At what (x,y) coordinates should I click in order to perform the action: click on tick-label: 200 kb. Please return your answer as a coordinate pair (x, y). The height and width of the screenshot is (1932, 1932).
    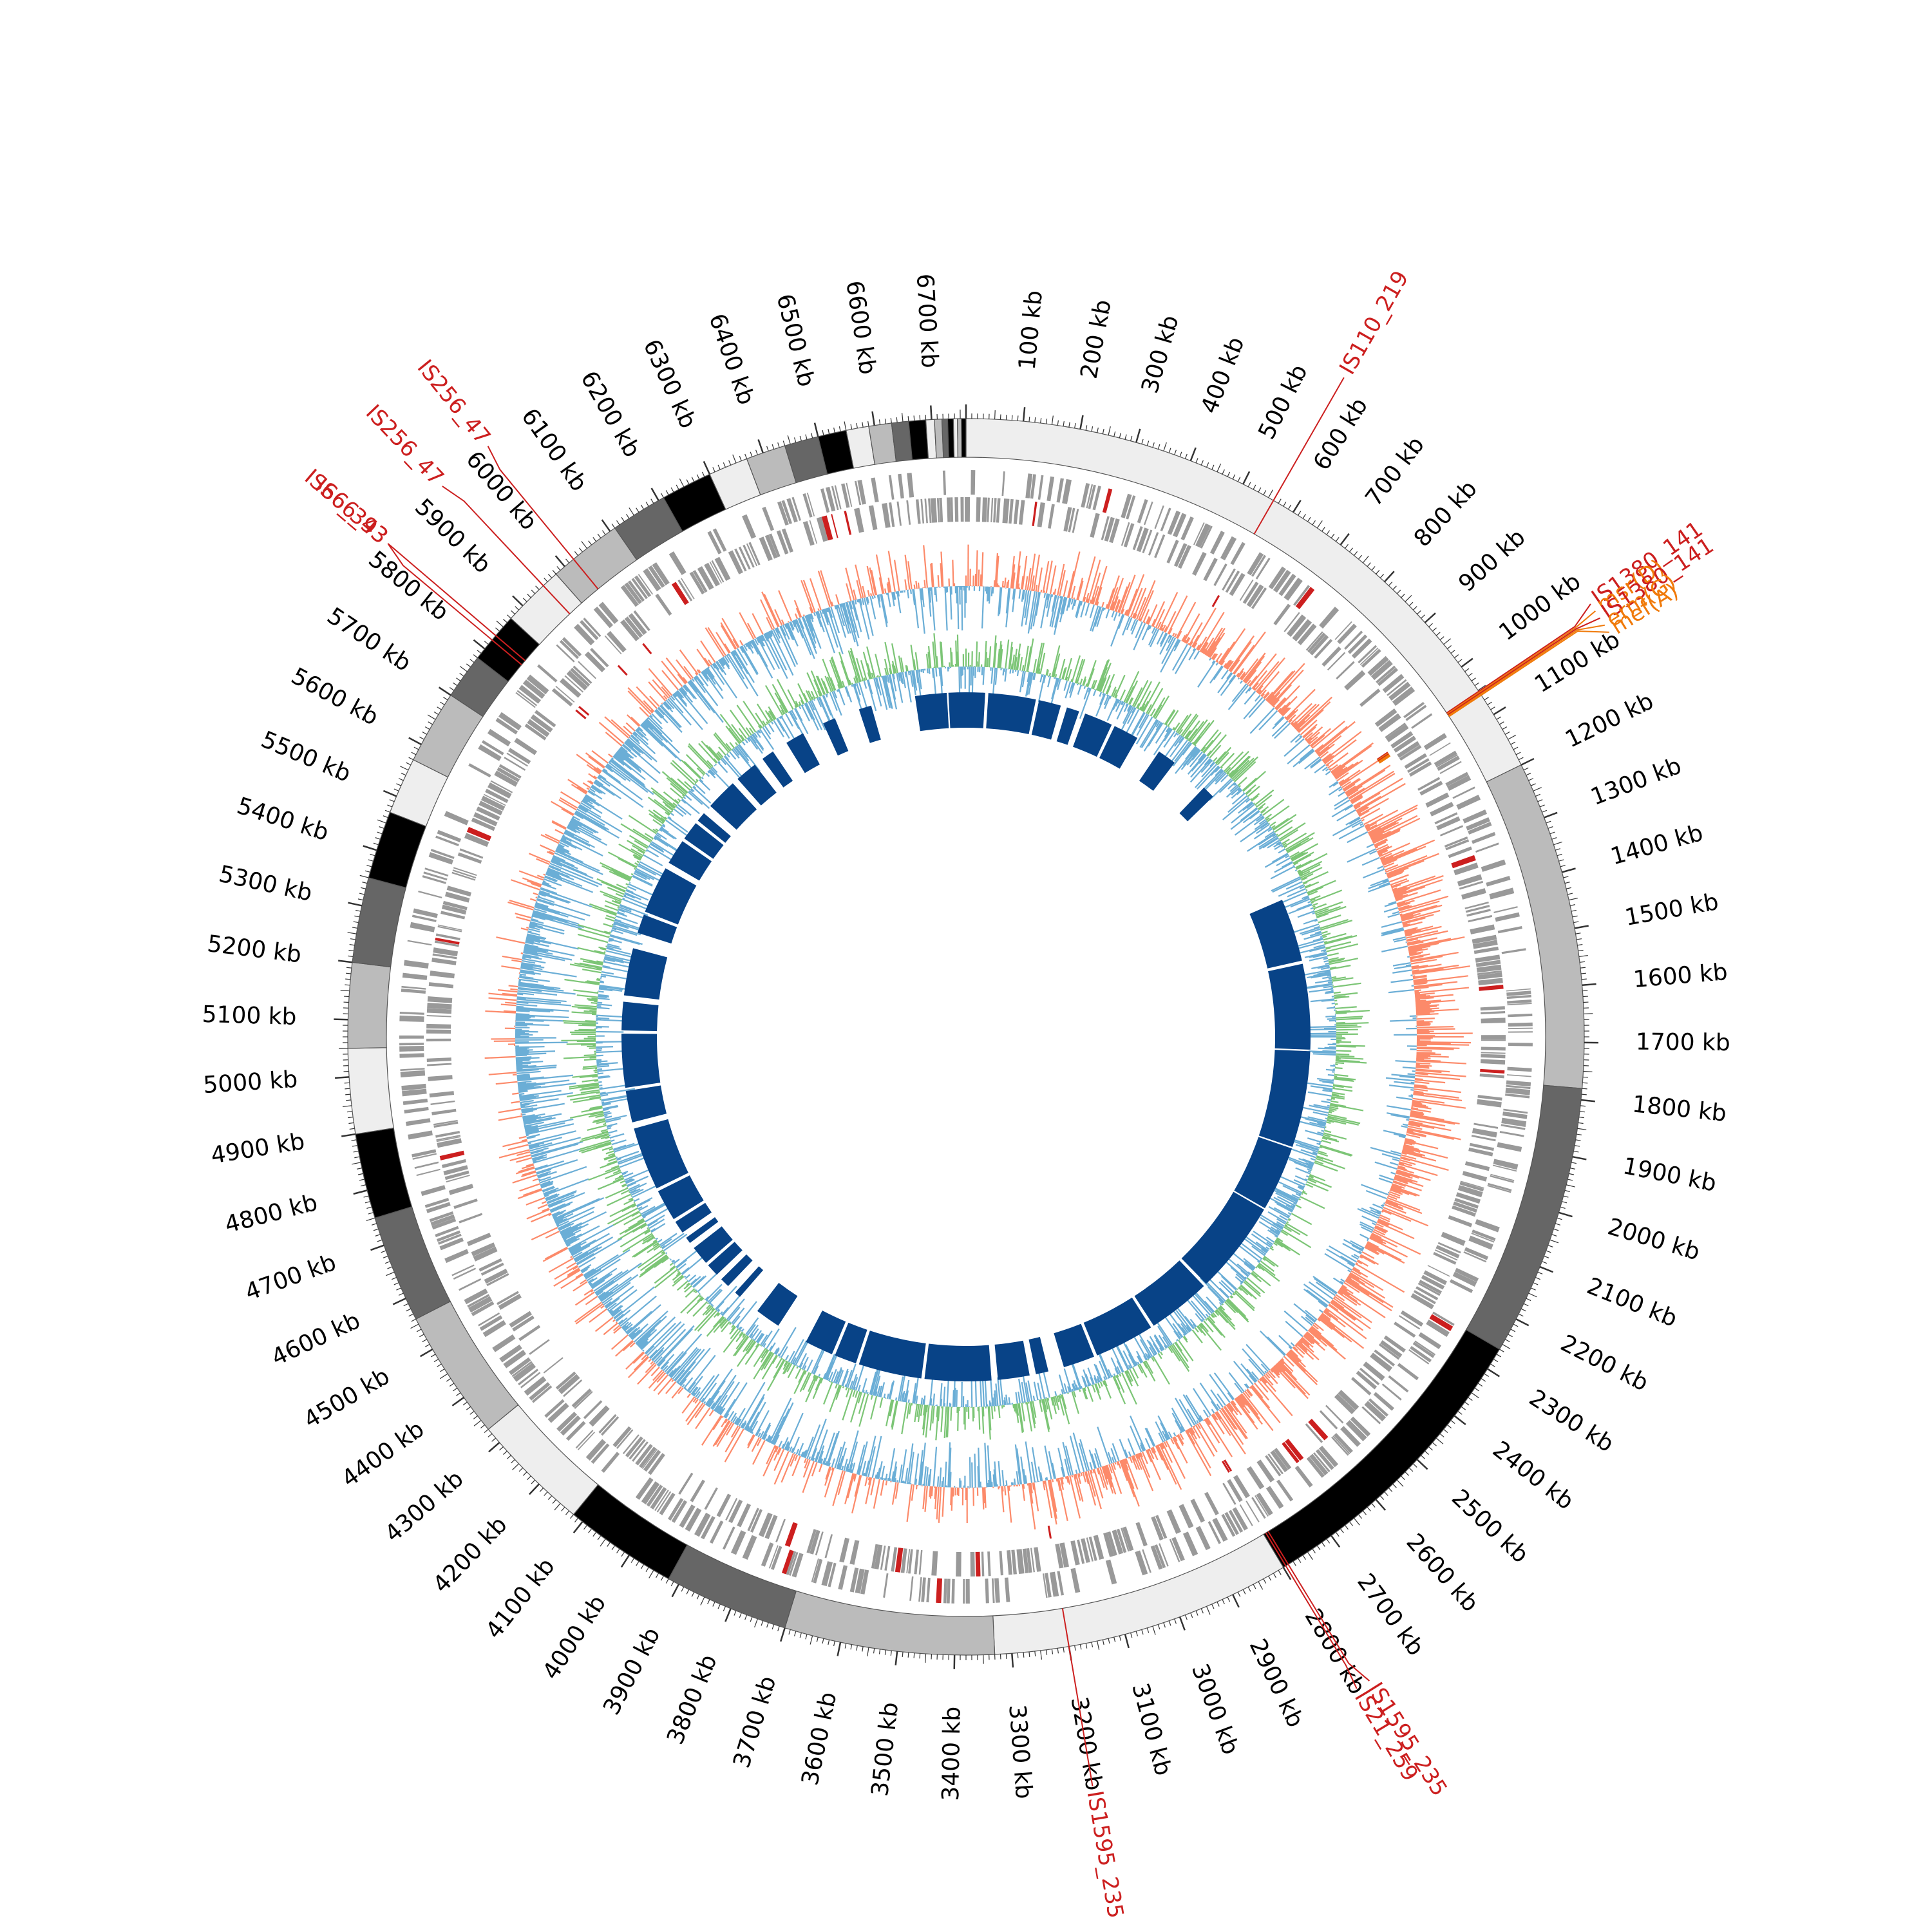
    Looking at the image, I should click on (1096, 339).